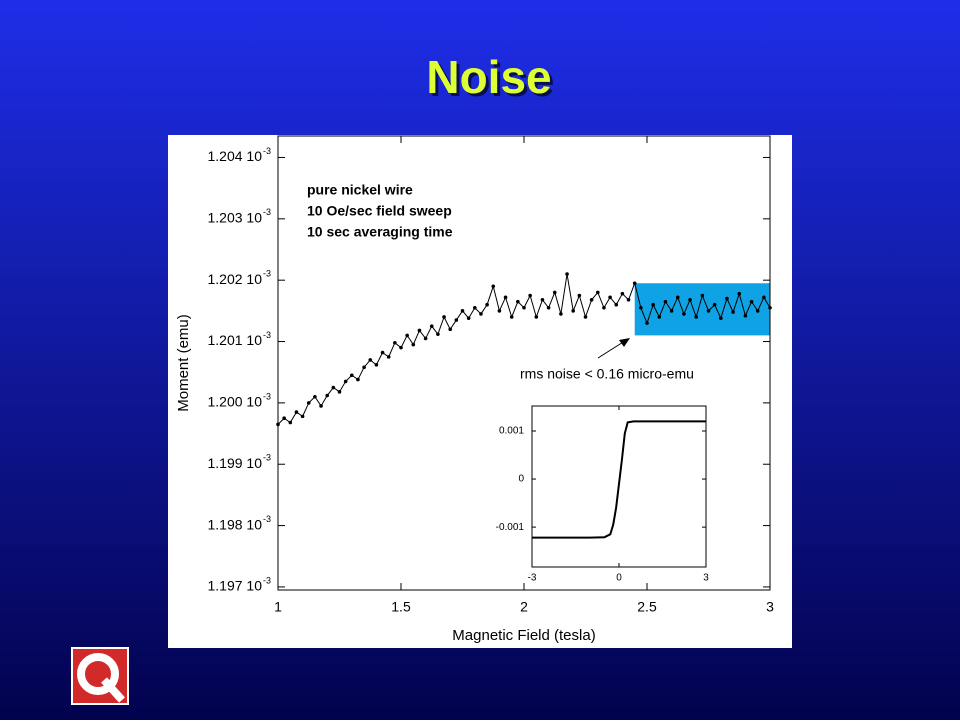 Image resolution: width=960 pixels, height=725 pixels. Describe the element at coordinates (624, 342) in the screenshot. I see `note-arrowhead` at that location.